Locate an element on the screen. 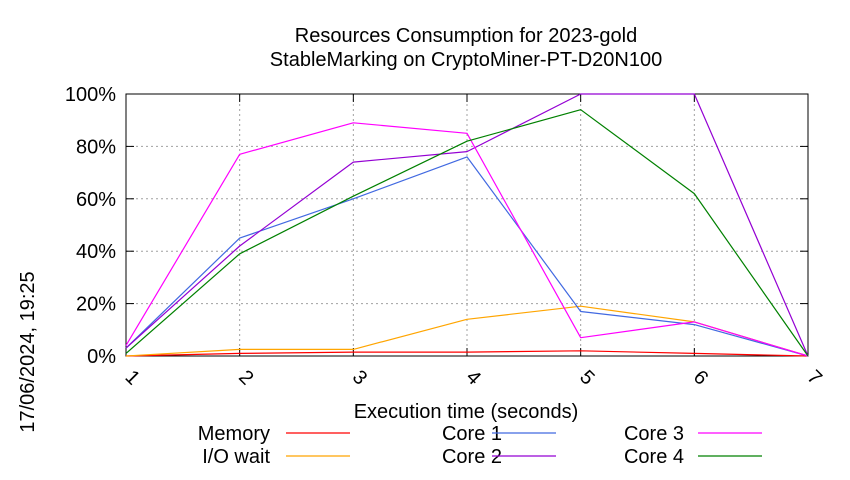  legend-label-i-o-wait: I/O wait is located at coordinates (236, 457).